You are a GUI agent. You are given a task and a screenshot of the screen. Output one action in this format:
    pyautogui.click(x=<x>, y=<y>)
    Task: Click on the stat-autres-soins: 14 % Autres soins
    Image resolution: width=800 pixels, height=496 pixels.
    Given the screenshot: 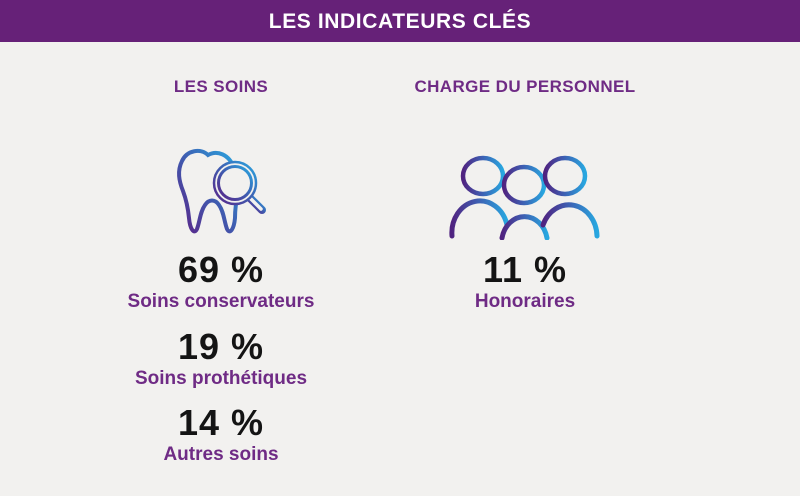 What is the action you would take?
    pyautogui.click(x=221, y=435)
    